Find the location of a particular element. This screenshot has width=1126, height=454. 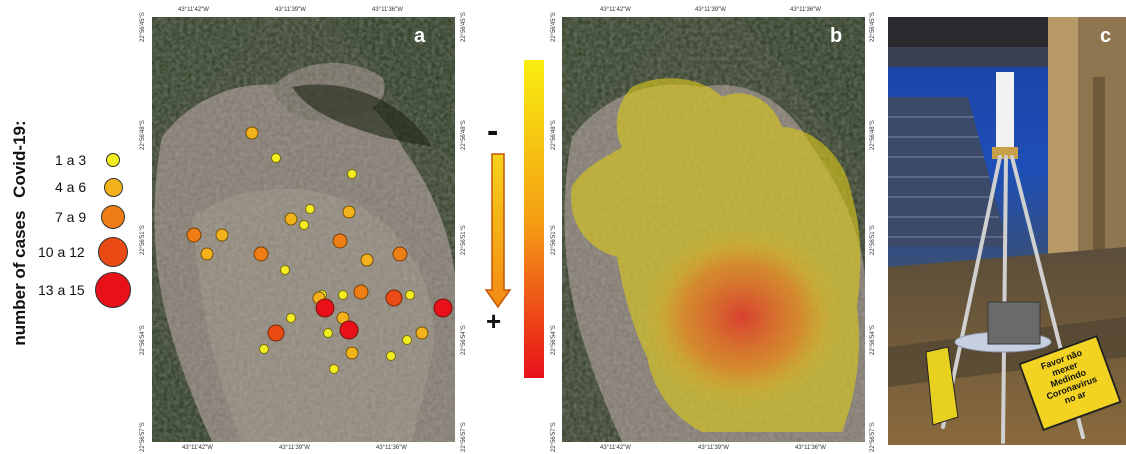

coord-right-b-1: 22°56'45"S is located at coordinates (873, 27).